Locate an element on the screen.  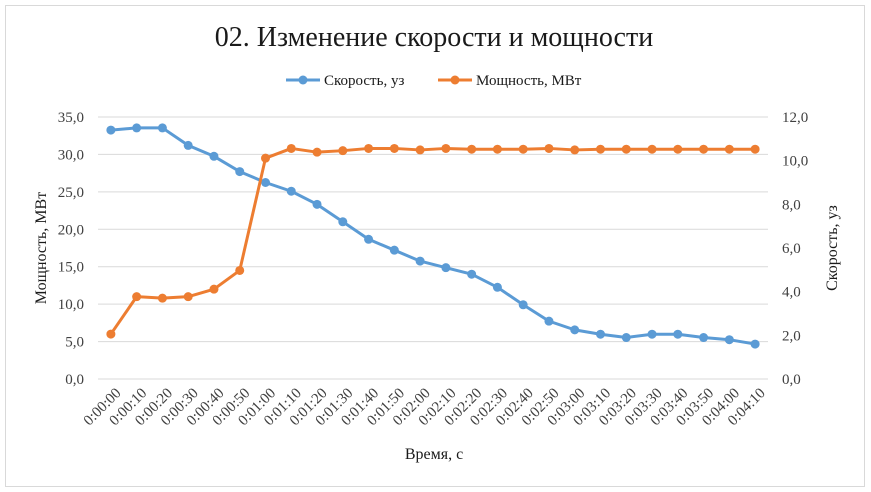
y-right-tick-label: 10,0 is located at coordinates (795, 162).